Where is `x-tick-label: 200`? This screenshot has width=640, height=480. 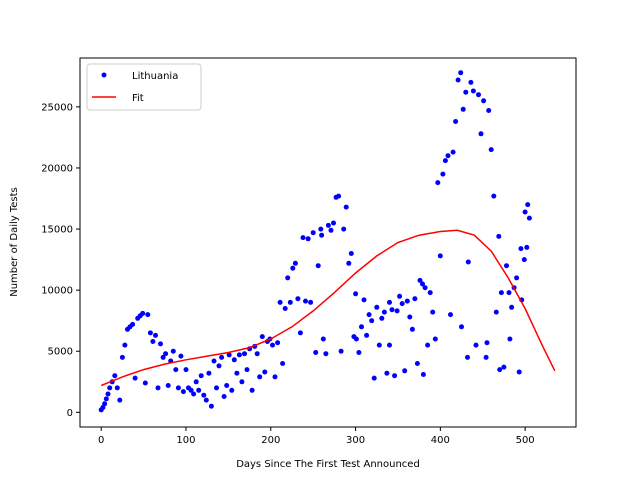
x-tick-label: 200 is located at coordinates (270, 440).